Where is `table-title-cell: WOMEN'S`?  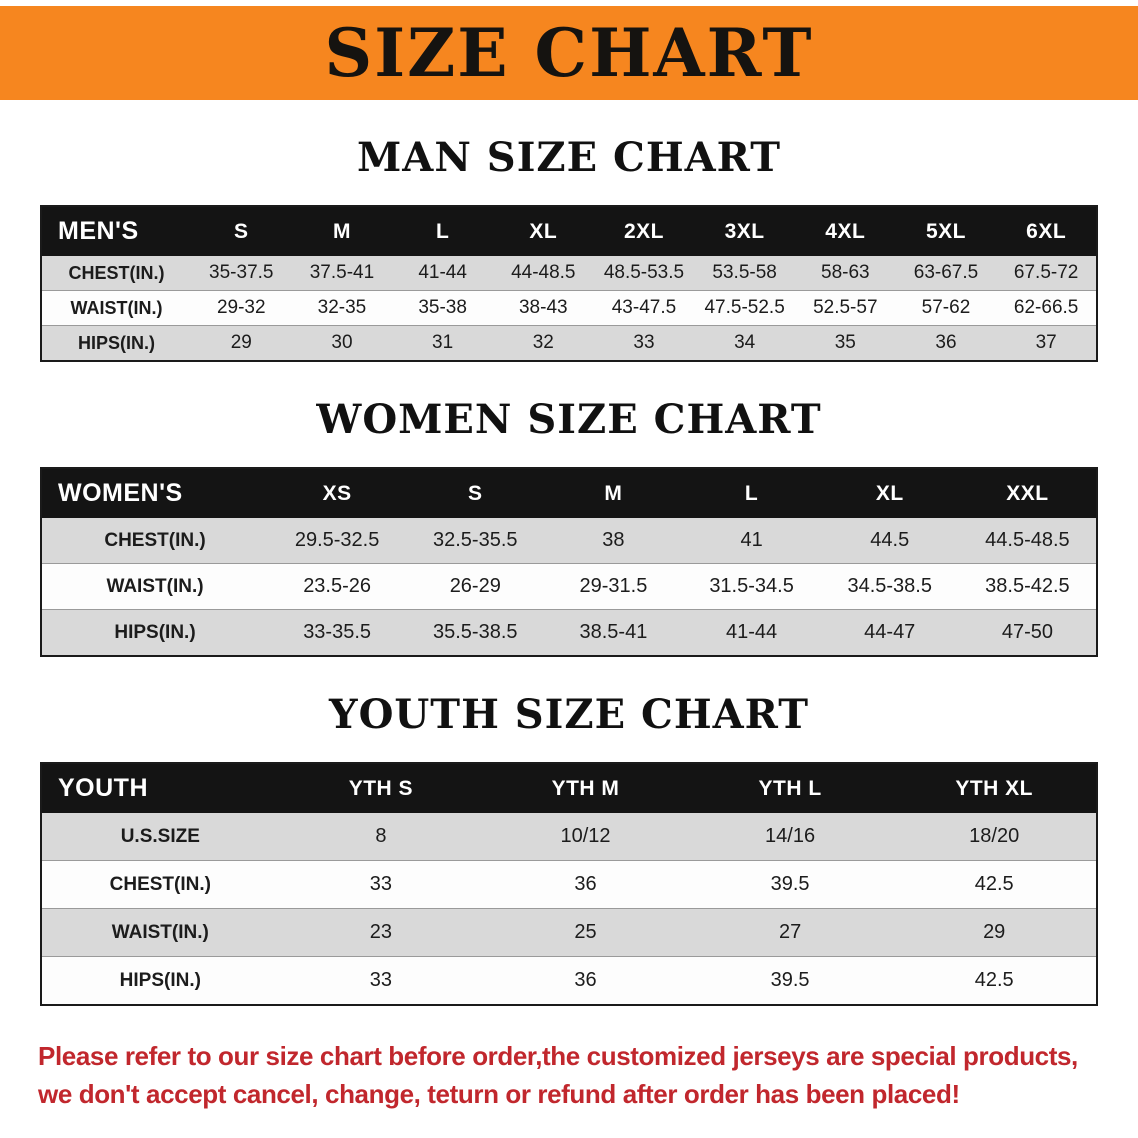 table-title-cell: WOMEN'S is located at coordinates (120, 493).